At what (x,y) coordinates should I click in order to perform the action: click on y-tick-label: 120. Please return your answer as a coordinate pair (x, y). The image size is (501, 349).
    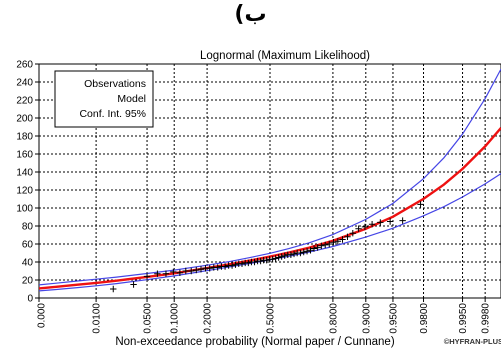
    Looking at the image, I should click on (24, 191).